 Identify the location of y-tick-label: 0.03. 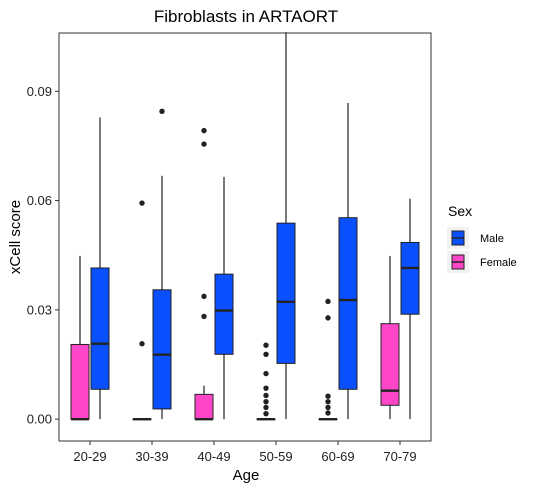
(39, 309).